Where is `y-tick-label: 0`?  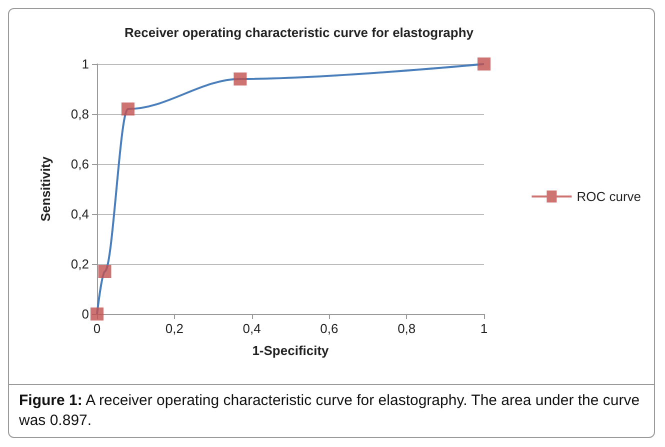 y-tick-label: 0 is located at coordinates (85, 314).